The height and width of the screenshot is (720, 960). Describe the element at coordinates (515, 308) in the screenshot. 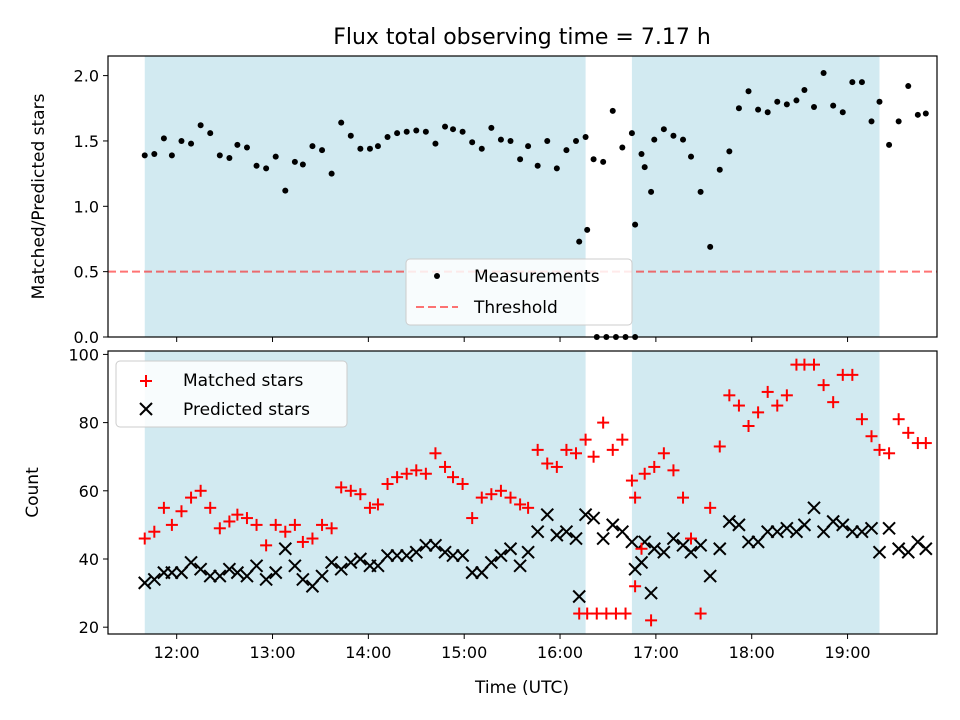

I see `legend-threshold-label: Threshold` at that location.